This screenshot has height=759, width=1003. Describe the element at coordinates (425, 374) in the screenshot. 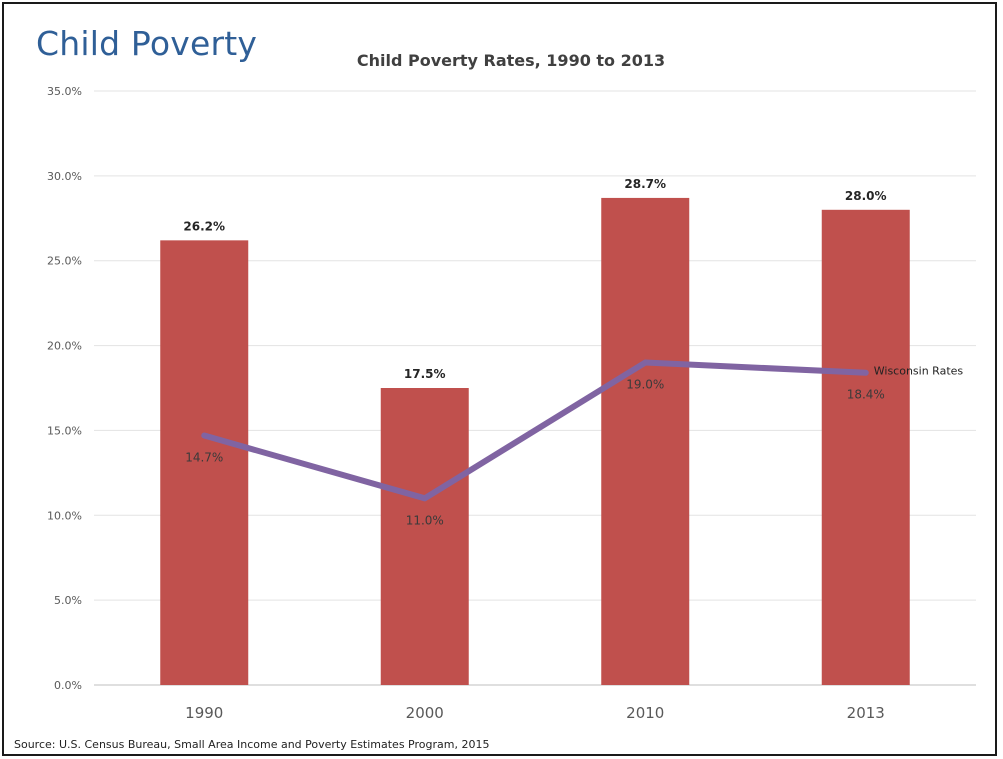

I see `bar-data-label: 17.5%` at that location.